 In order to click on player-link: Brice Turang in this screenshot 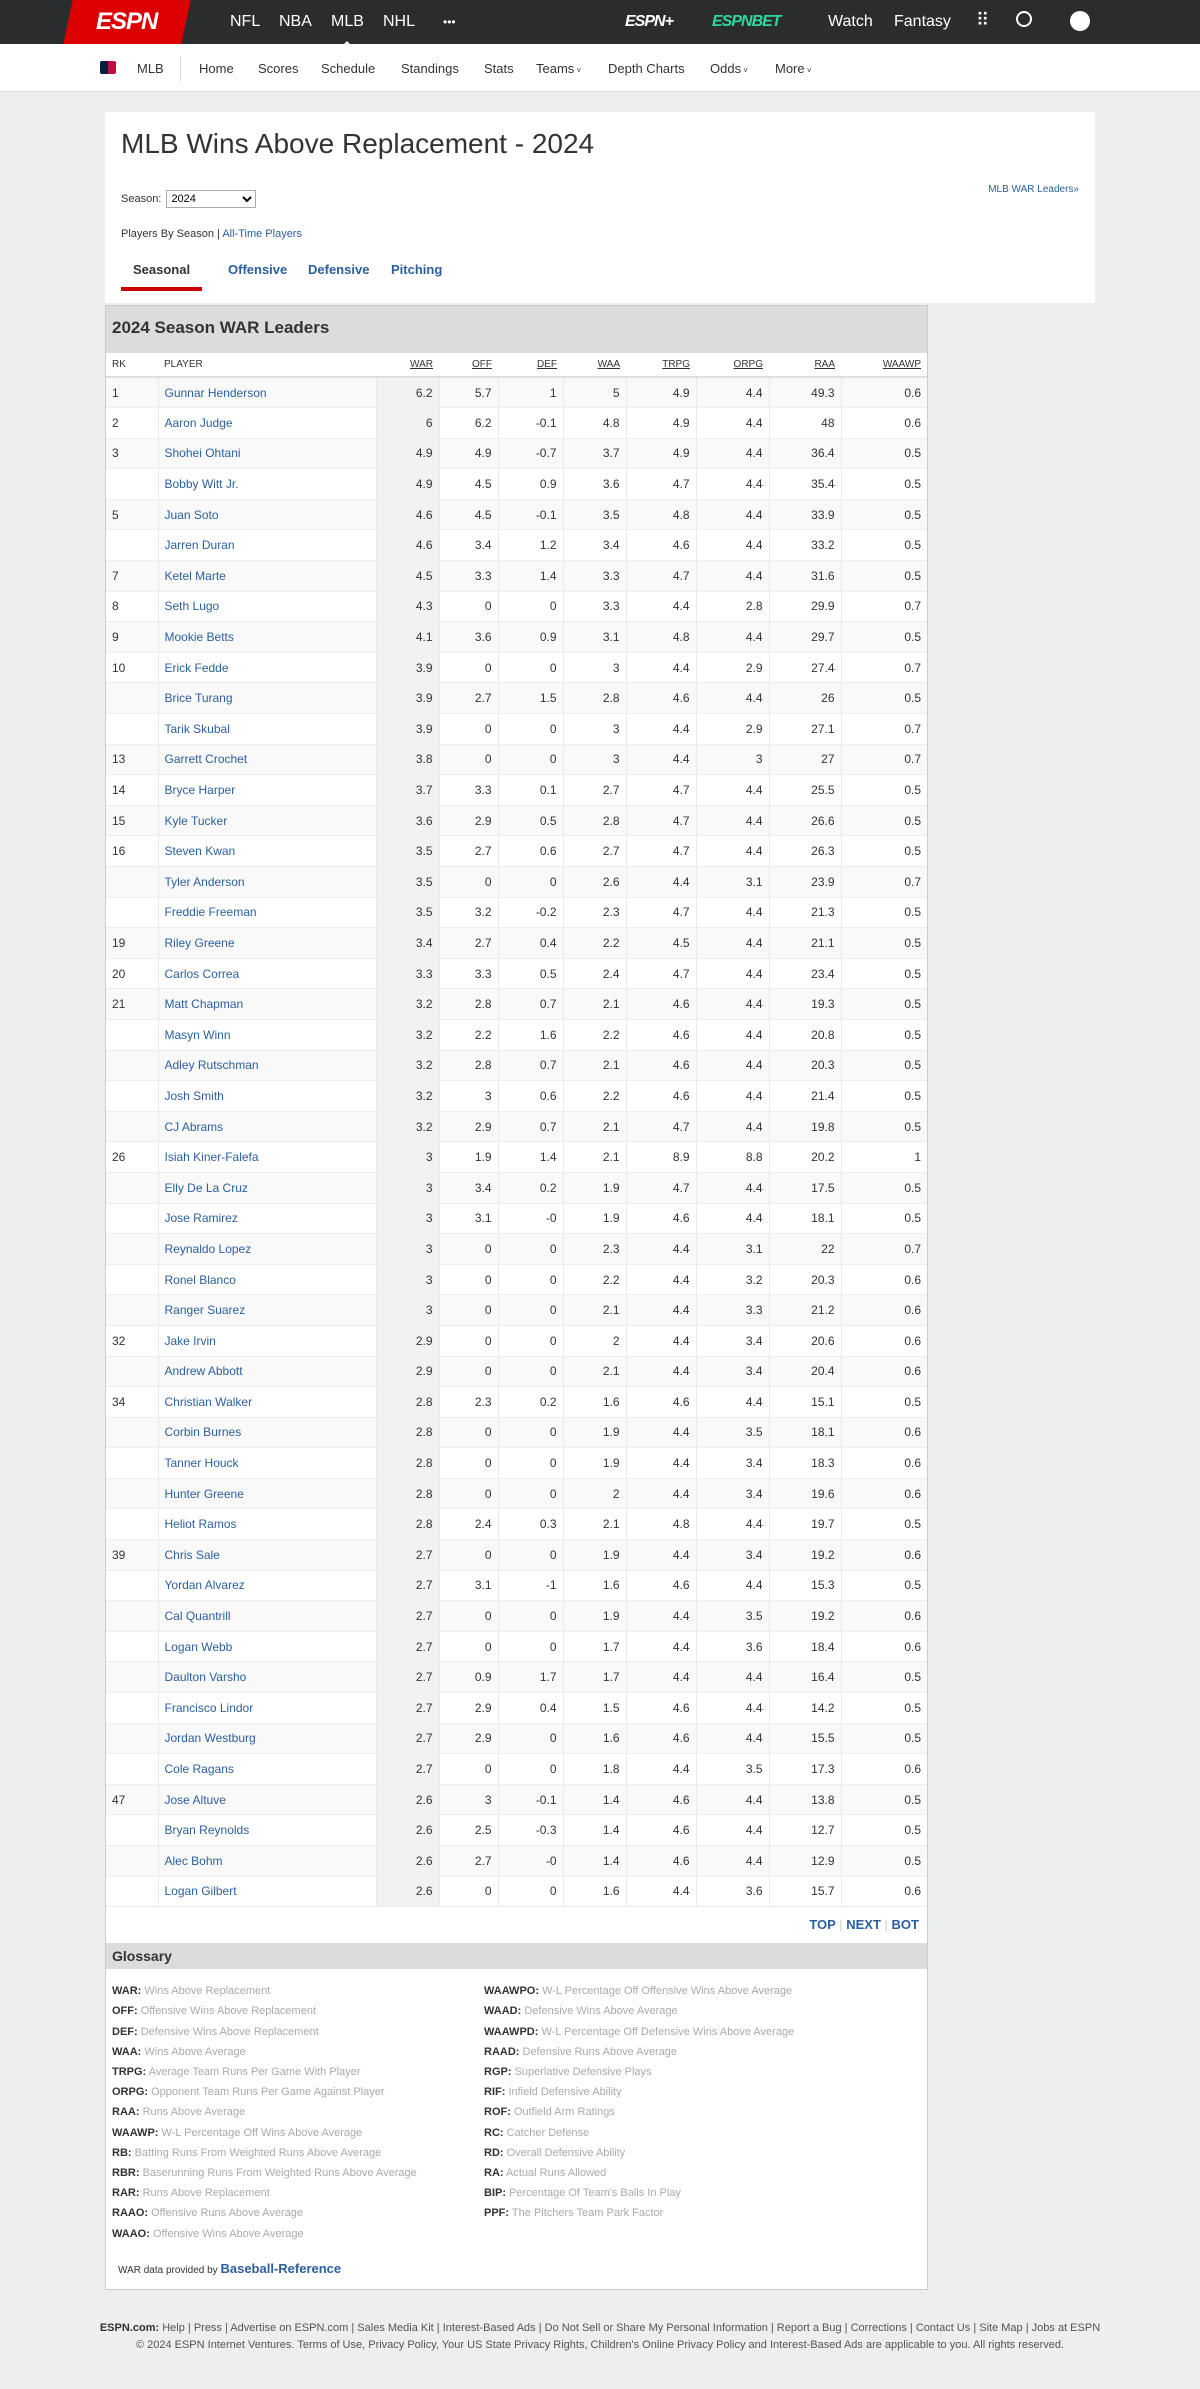, I will do `click(198, 698)`.